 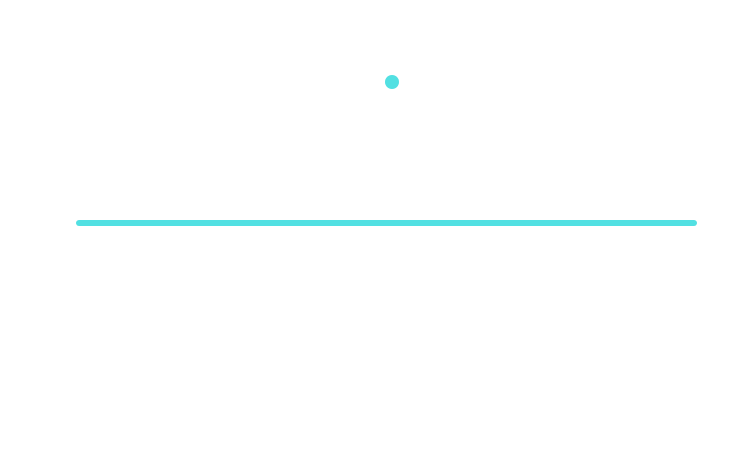 What do you see at coordinates (386, 223) in the screenshot?
I see `accent-line` at bounding box center [386, 223].